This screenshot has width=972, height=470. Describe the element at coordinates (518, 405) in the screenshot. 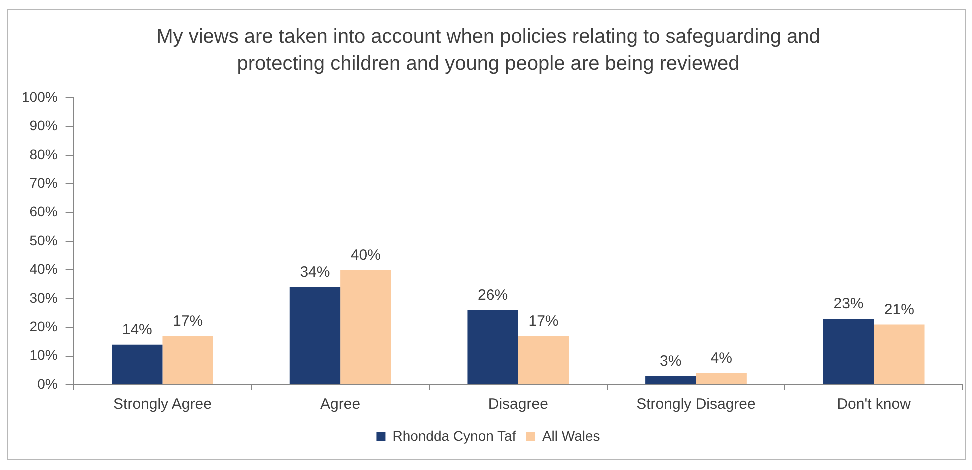

I see `x-tick-label: Disagree` at that location.